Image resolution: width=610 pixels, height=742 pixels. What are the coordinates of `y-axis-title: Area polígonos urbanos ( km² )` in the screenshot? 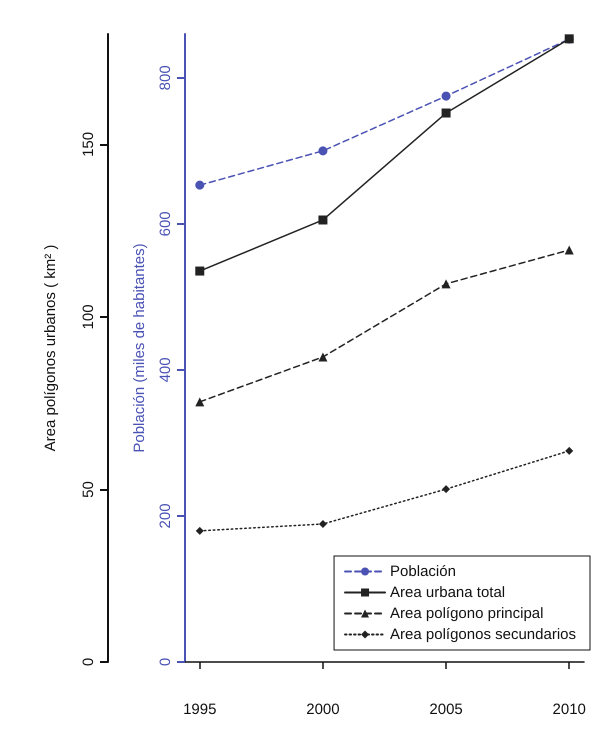 It's located at (50, 348).